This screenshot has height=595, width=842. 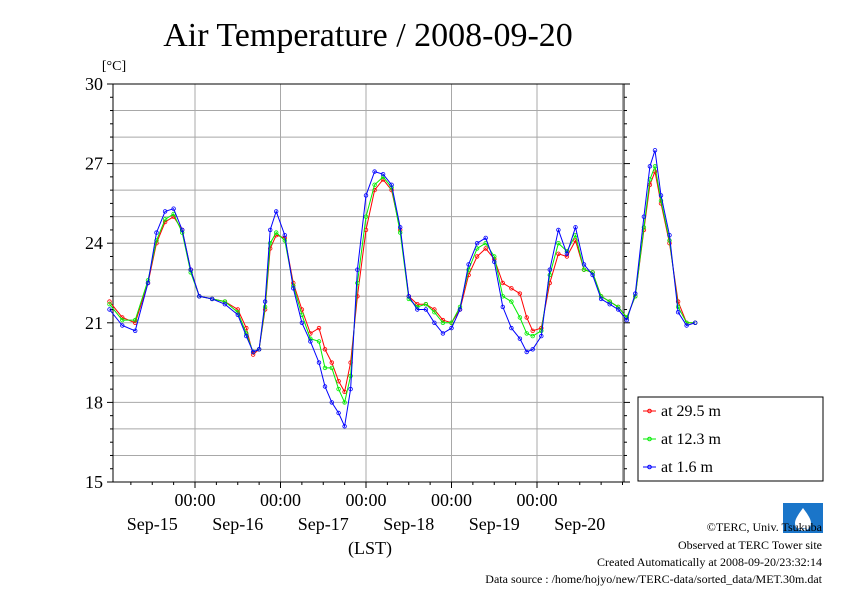 What do you see at coordinates (152, 524) in the screenshot?
I see `x-date-label: Sep-15` at bounding box center [152, 524].